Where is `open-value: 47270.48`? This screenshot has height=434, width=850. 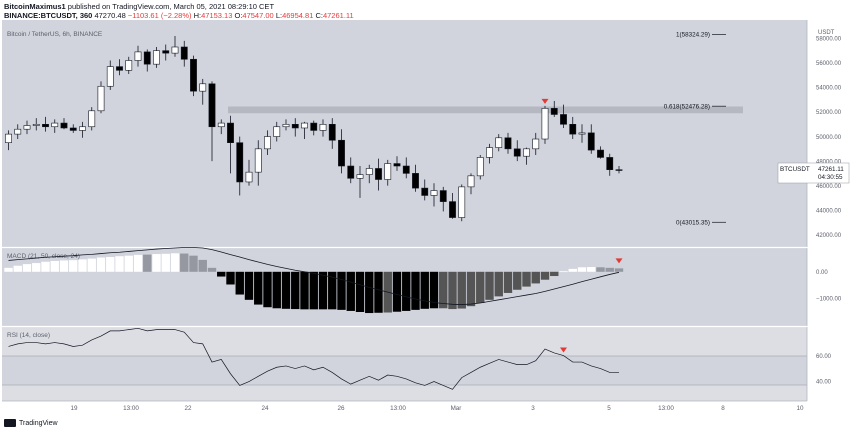
open-value: 47270.48 is located at coordinates (110, 15).